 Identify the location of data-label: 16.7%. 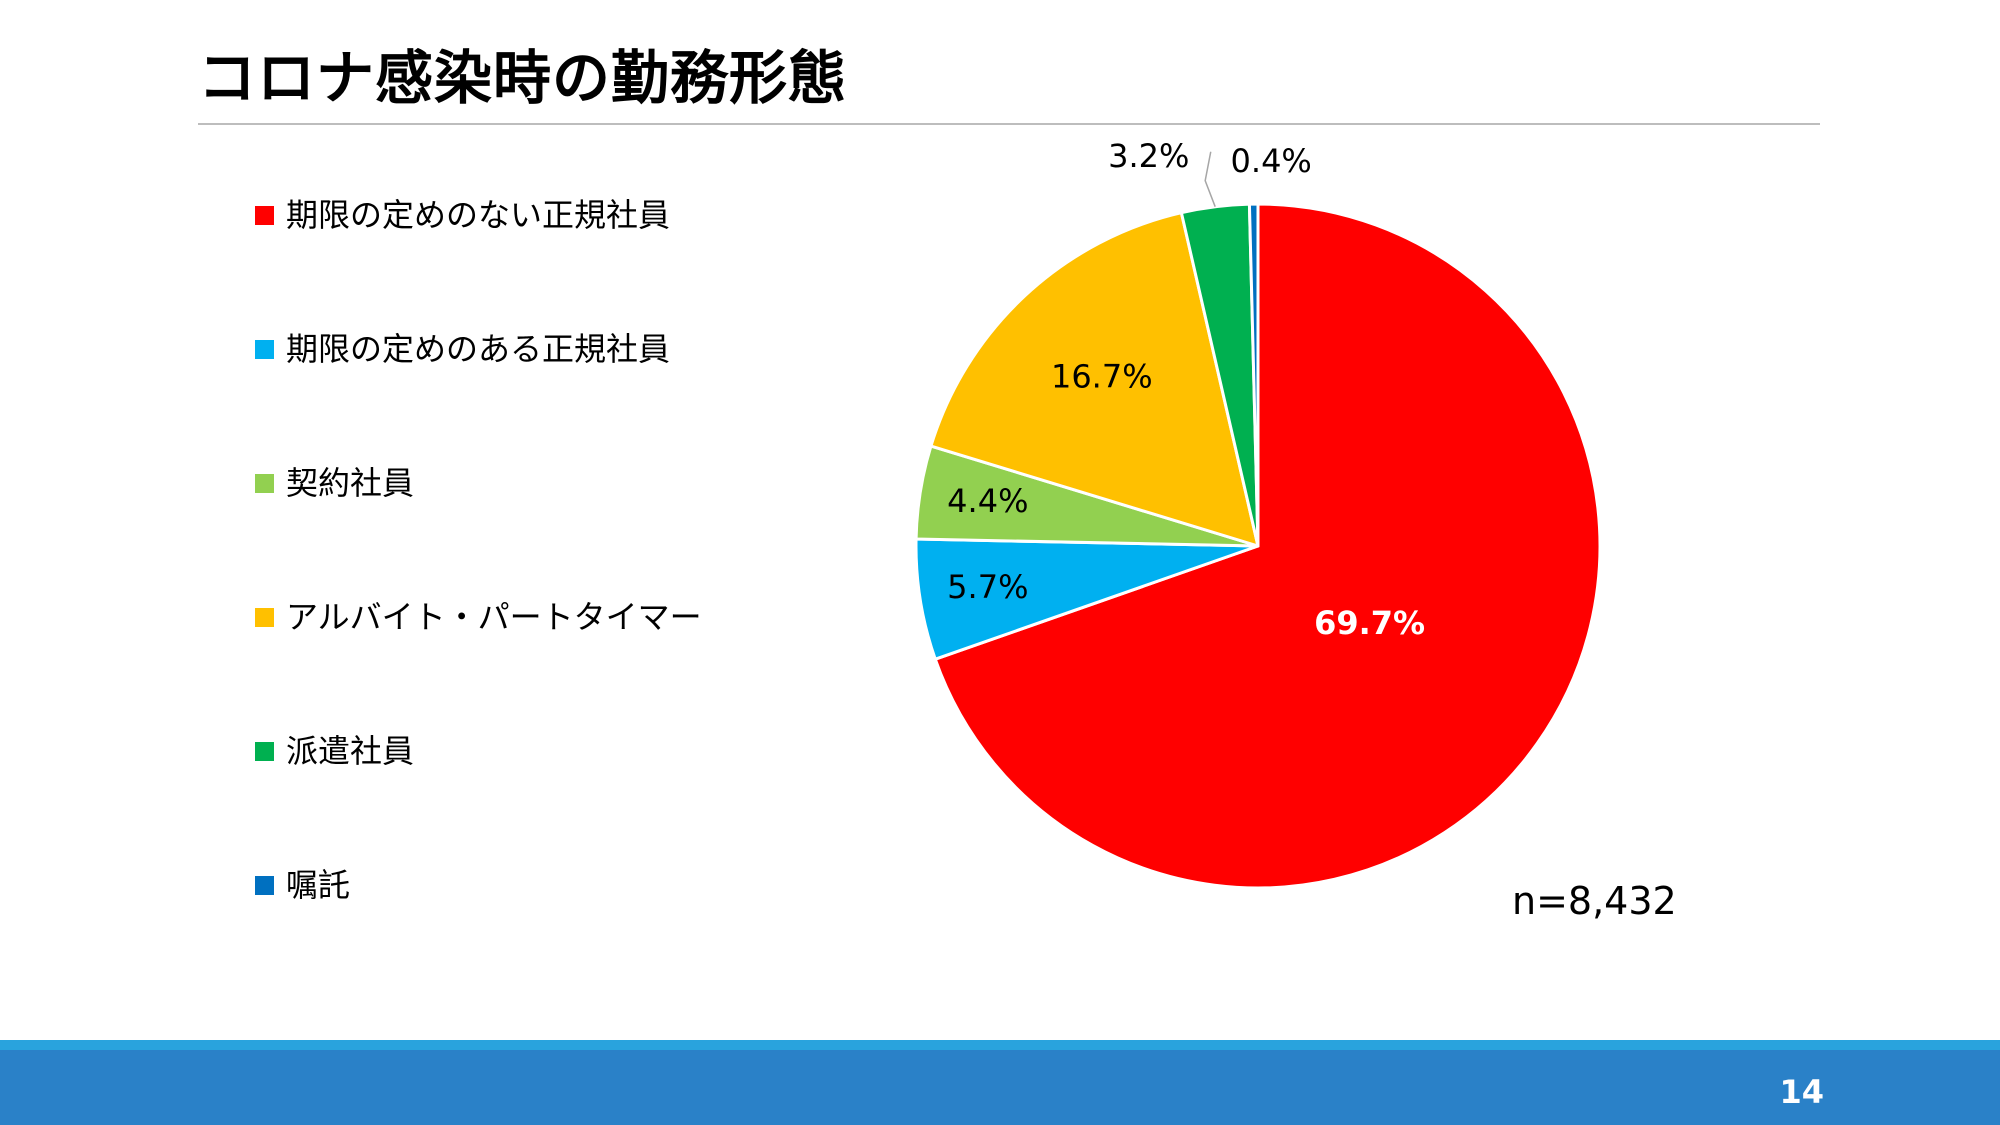
(1102, 376).